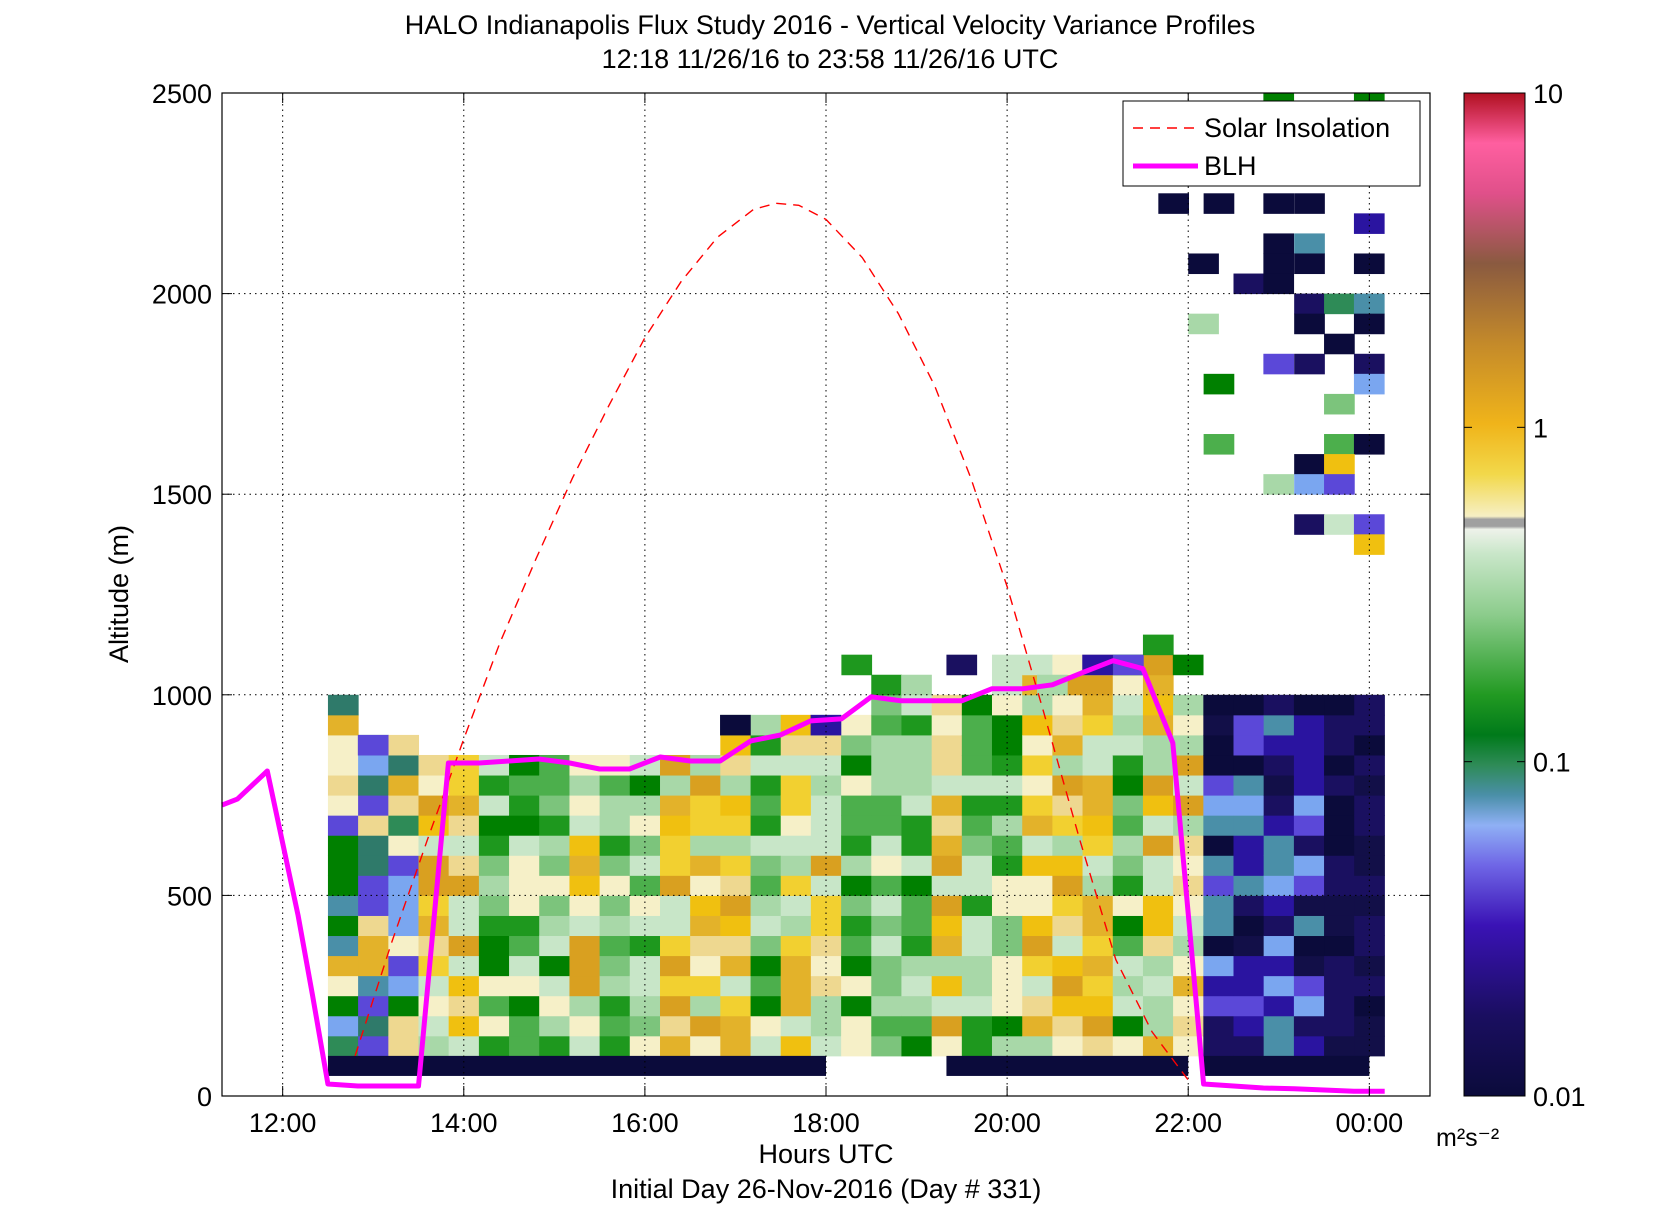  I want to click on y-axis-label: Altitude (m), so click(119, 594).